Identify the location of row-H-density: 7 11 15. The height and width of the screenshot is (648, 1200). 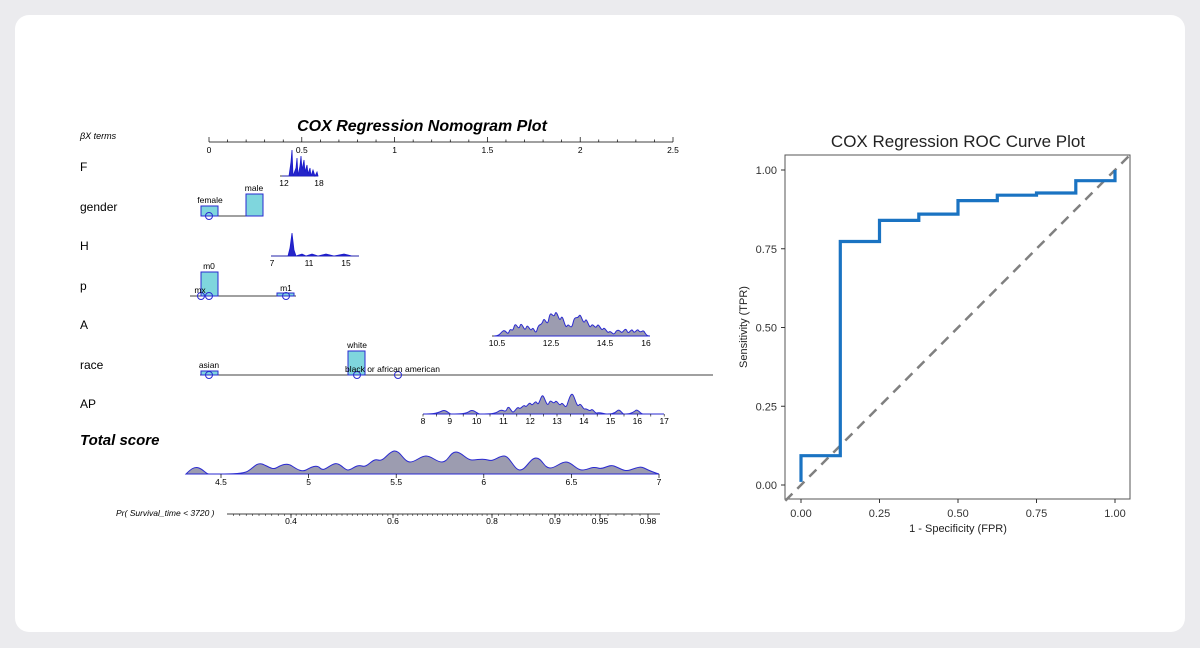
(314, 250).